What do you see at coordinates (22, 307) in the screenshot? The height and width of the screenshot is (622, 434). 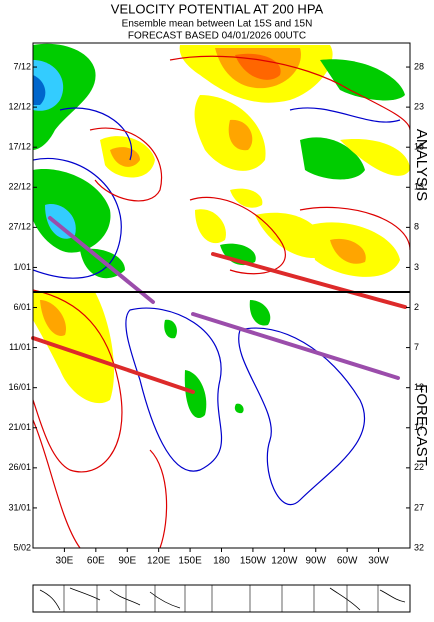 I see `y-tick-label: 6/01` at bounding box center [22, 307].